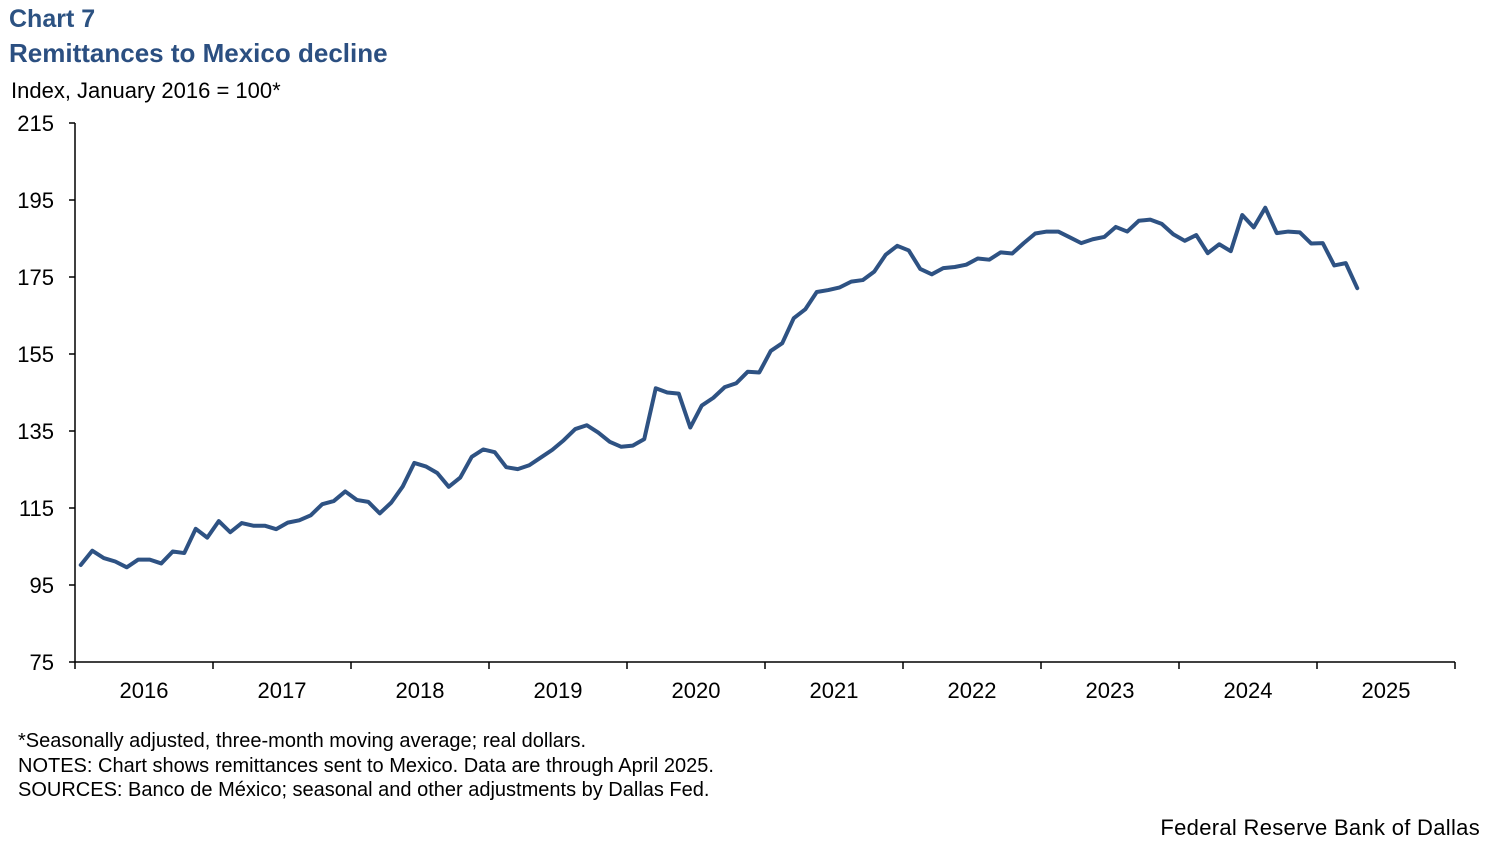 The height and width of the screenshot is (846, 1494). Describe the element at coordinates (52, 19) in the screenshot. I see `chart-label: Chart 7` at that location.